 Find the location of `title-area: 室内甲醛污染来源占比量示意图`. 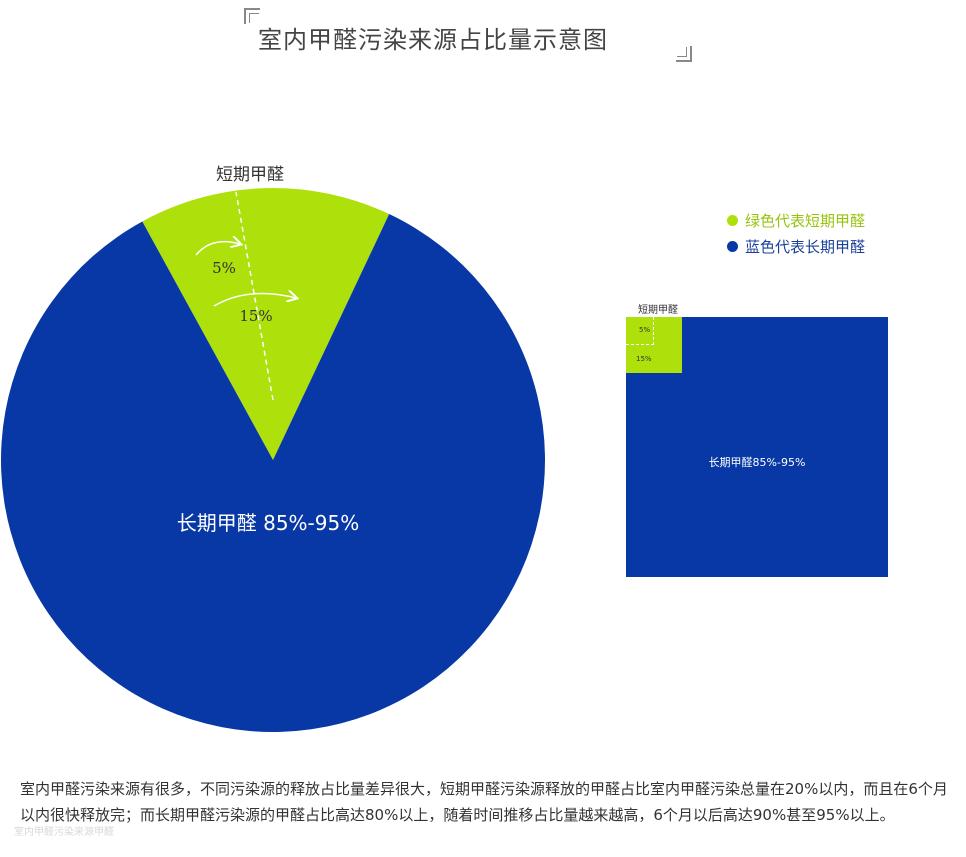

title-area: 室内甲醛污染来源占比量示意图 is located at coordinates (483, 36).